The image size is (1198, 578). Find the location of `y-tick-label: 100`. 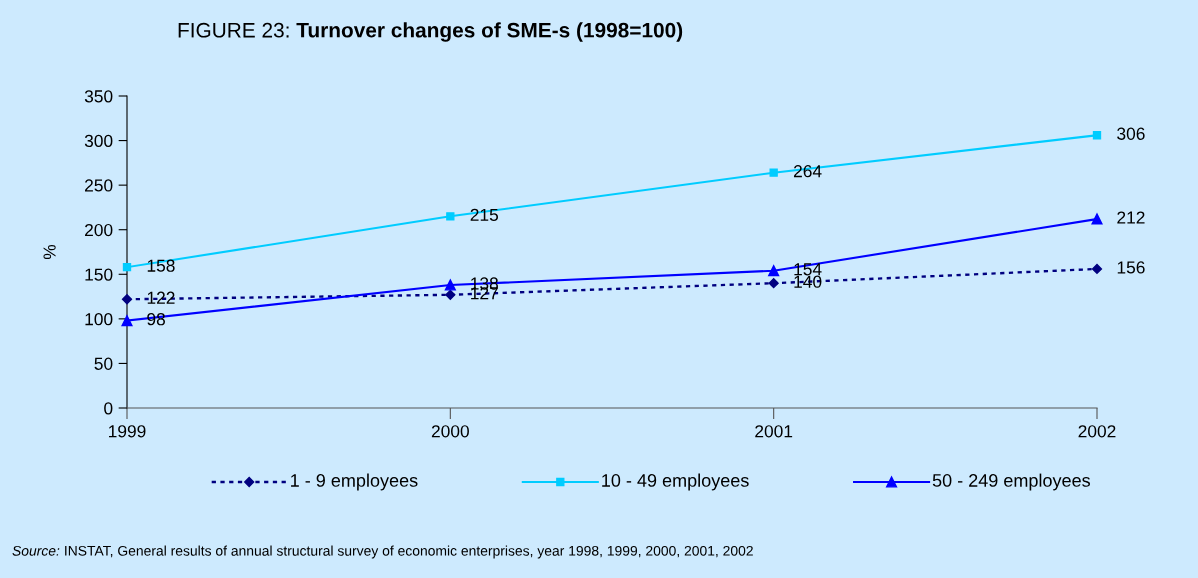

y-tick-label: 100 is located at coordinates (99, 319).